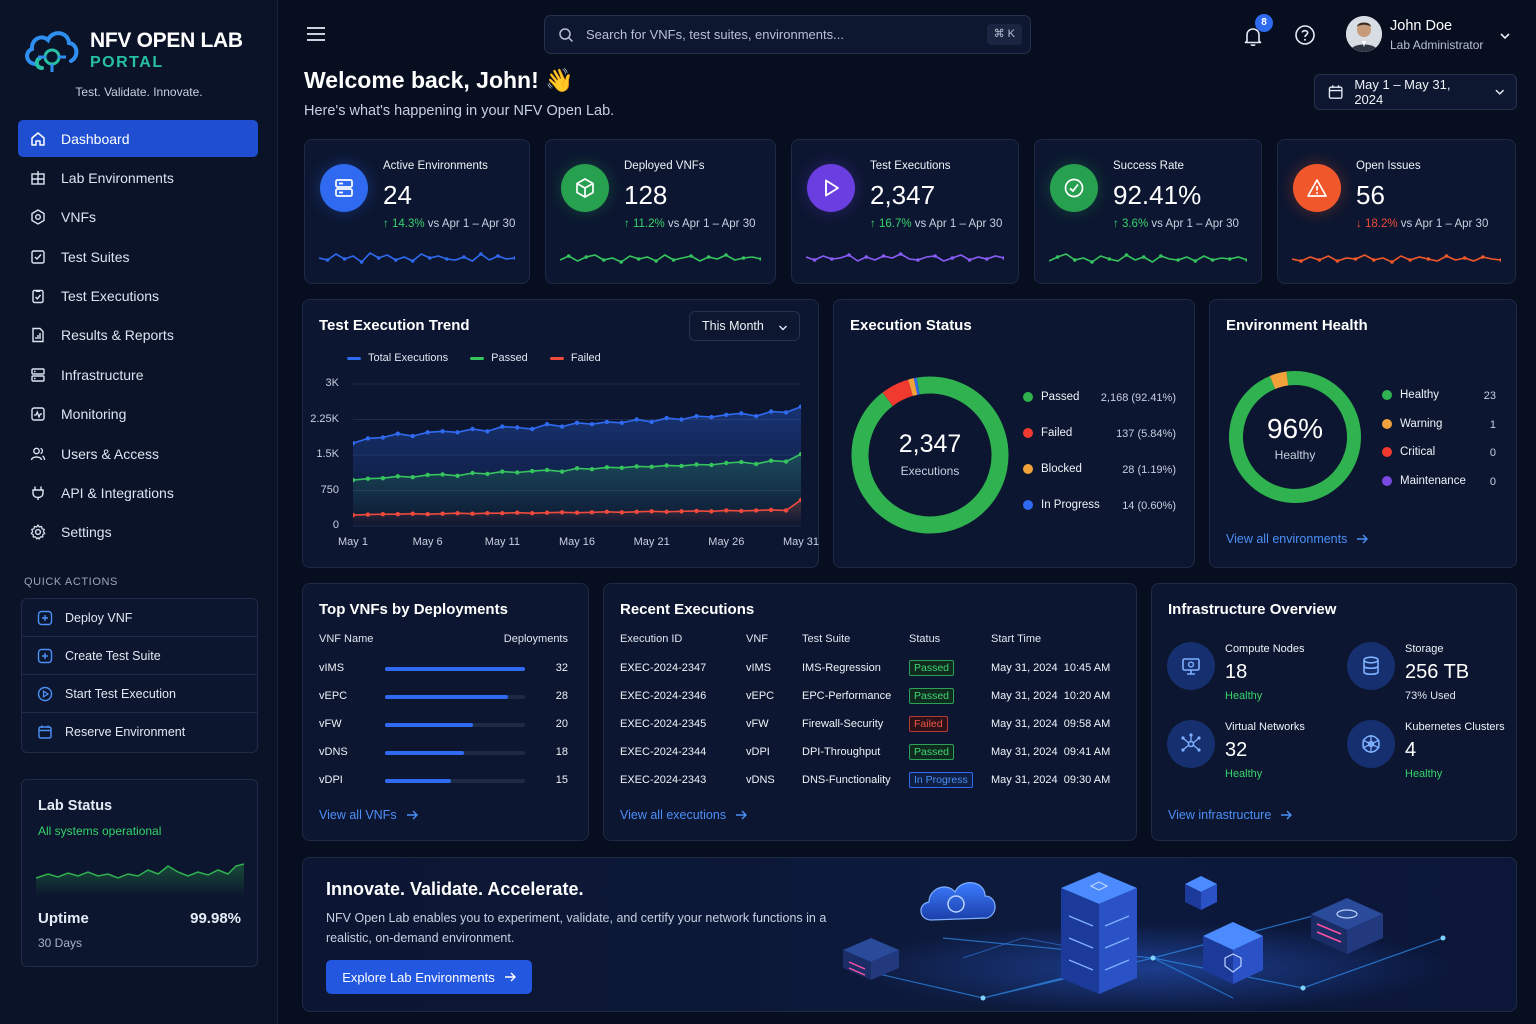  What do you see at coordinates (1051, 752) in the screenshot?
I see `execution-start-time: May 31, 2024 09:41 AM` at bounding box center [1051, 752].